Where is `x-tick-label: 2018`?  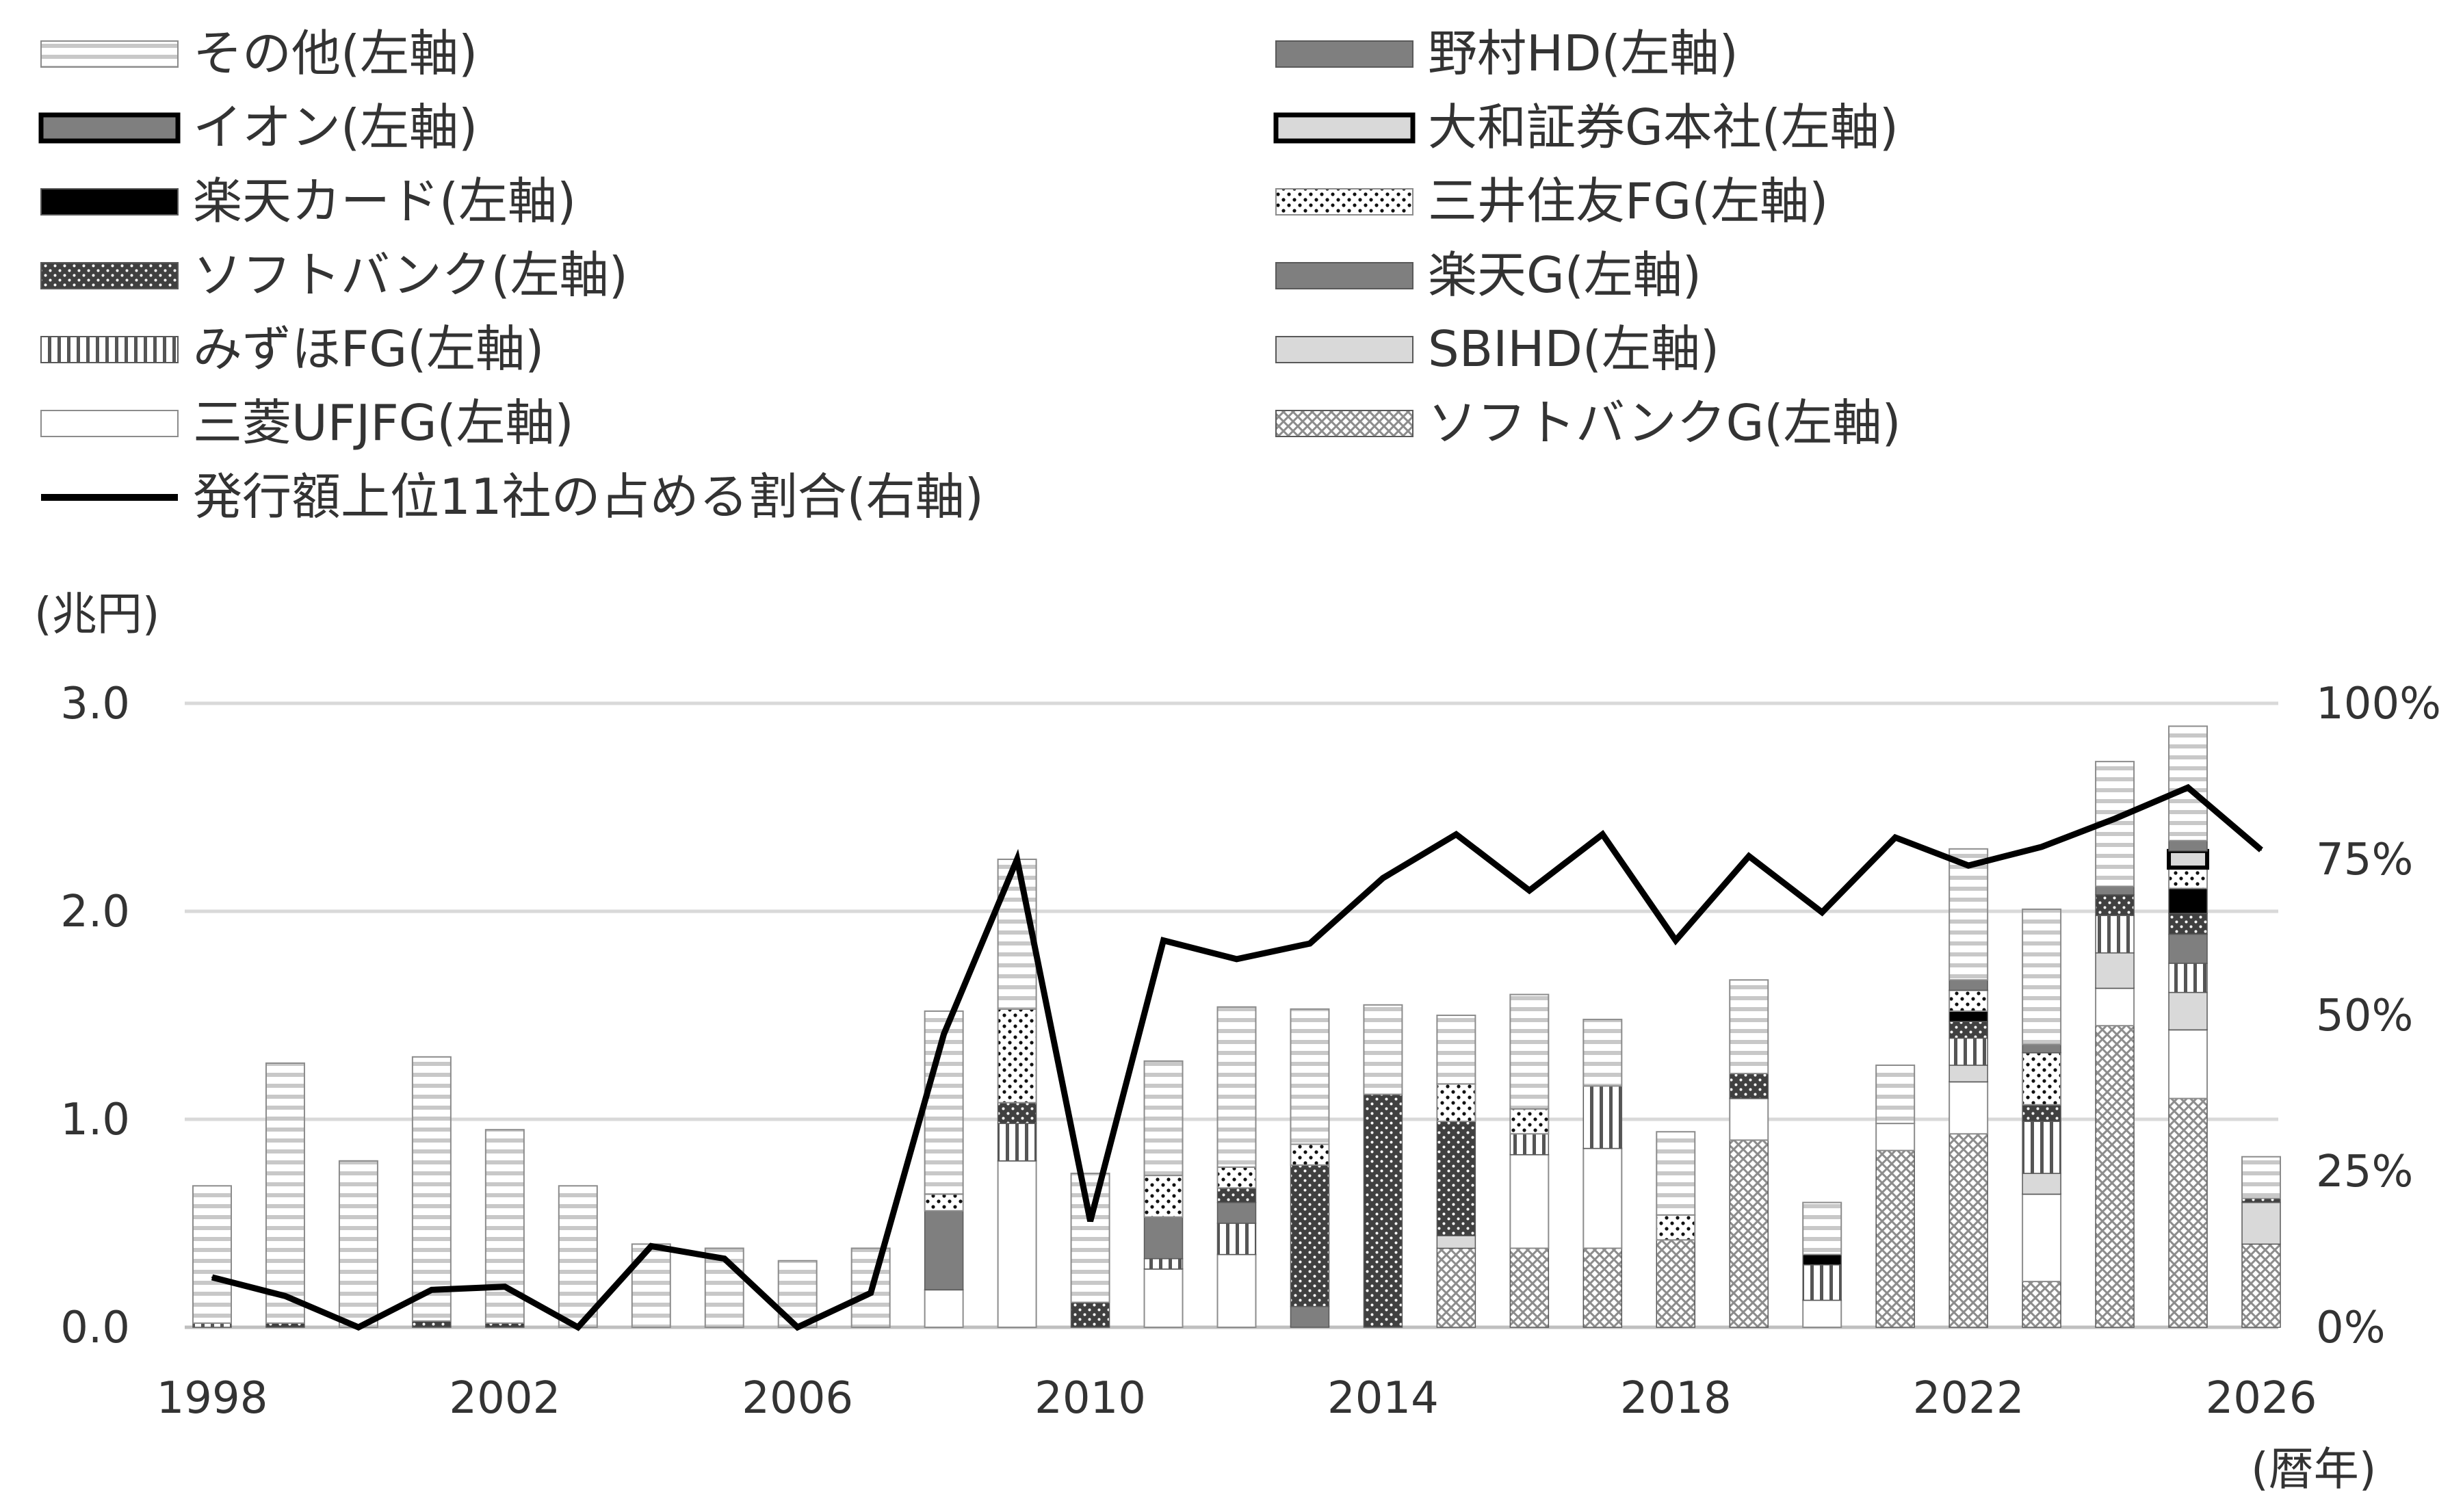
x-tick-label: 2018 is located at coordinates (1676, 1398).